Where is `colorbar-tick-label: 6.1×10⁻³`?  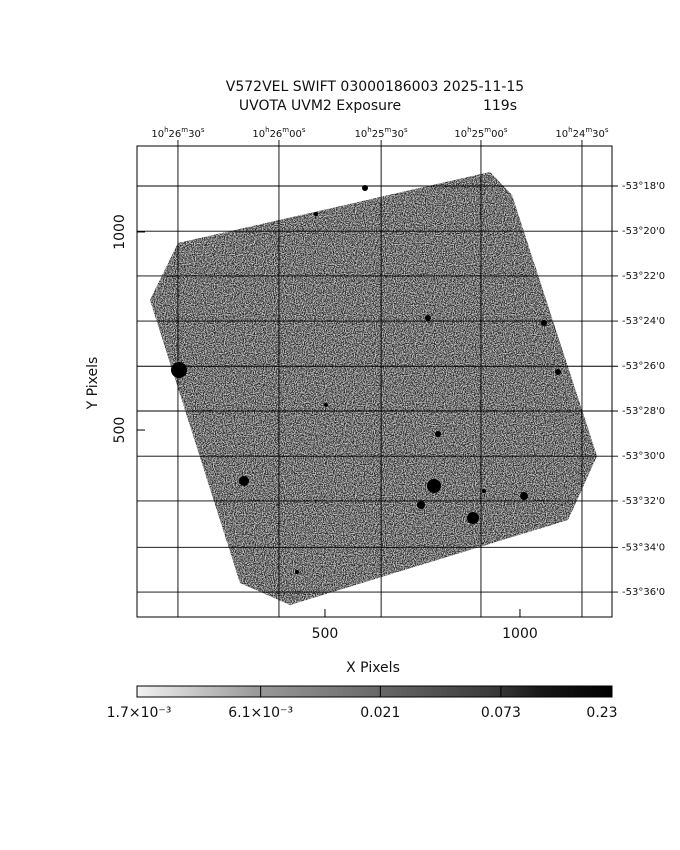 colorbar-tick-label: 6.1×10⁻³ is located at coordinates (260, 713).